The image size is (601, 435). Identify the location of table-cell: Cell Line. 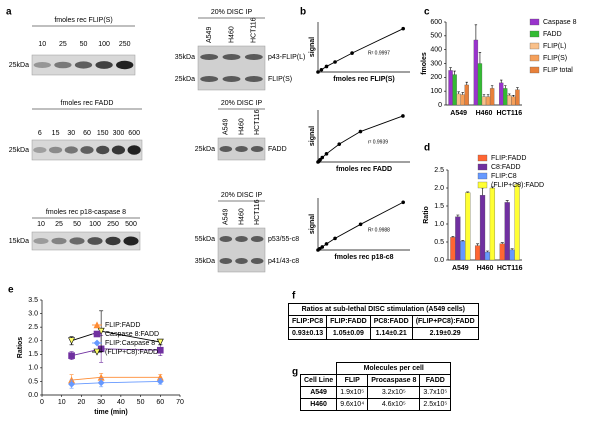
(318, 380).